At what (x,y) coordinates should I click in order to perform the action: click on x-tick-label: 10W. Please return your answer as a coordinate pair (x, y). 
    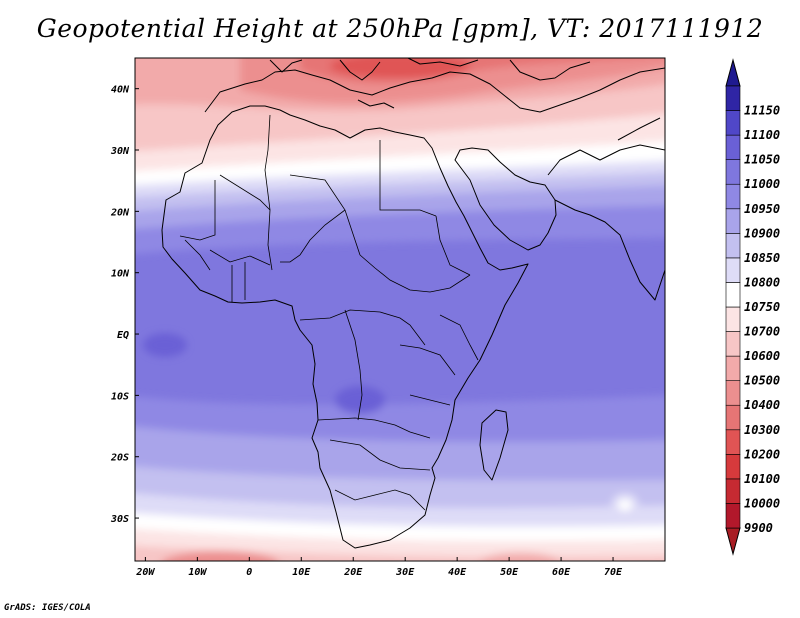
    Looking at the image, I should click on (197, 572).